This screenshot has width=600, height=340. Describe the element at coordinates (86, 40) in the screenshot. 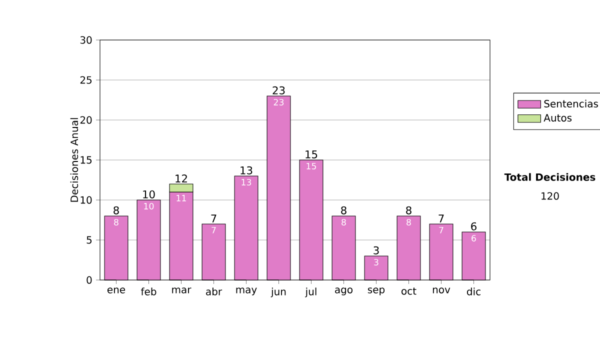

I see `y-tick-label: 30` at that location.